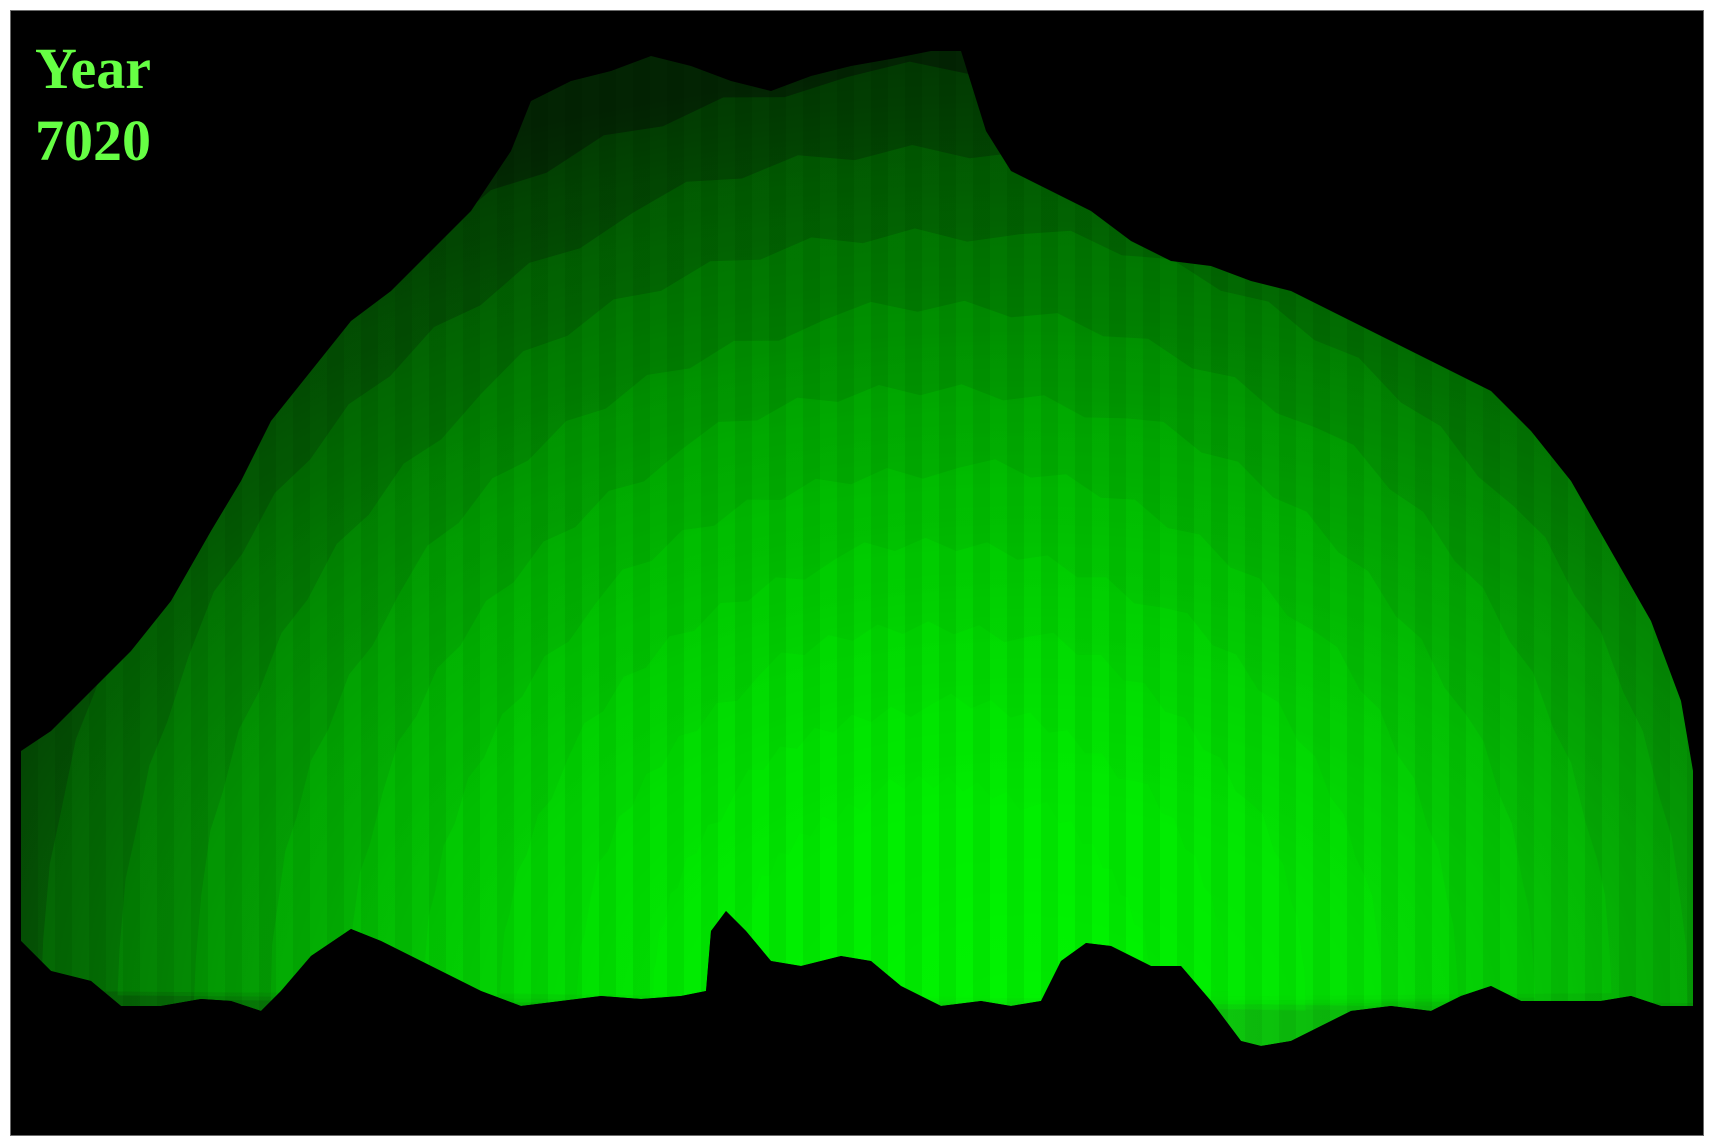  What do you see at coordinates (93, 68) in the screenshot?
I see `year-label-title: Year` at bounding box center [93, 68].